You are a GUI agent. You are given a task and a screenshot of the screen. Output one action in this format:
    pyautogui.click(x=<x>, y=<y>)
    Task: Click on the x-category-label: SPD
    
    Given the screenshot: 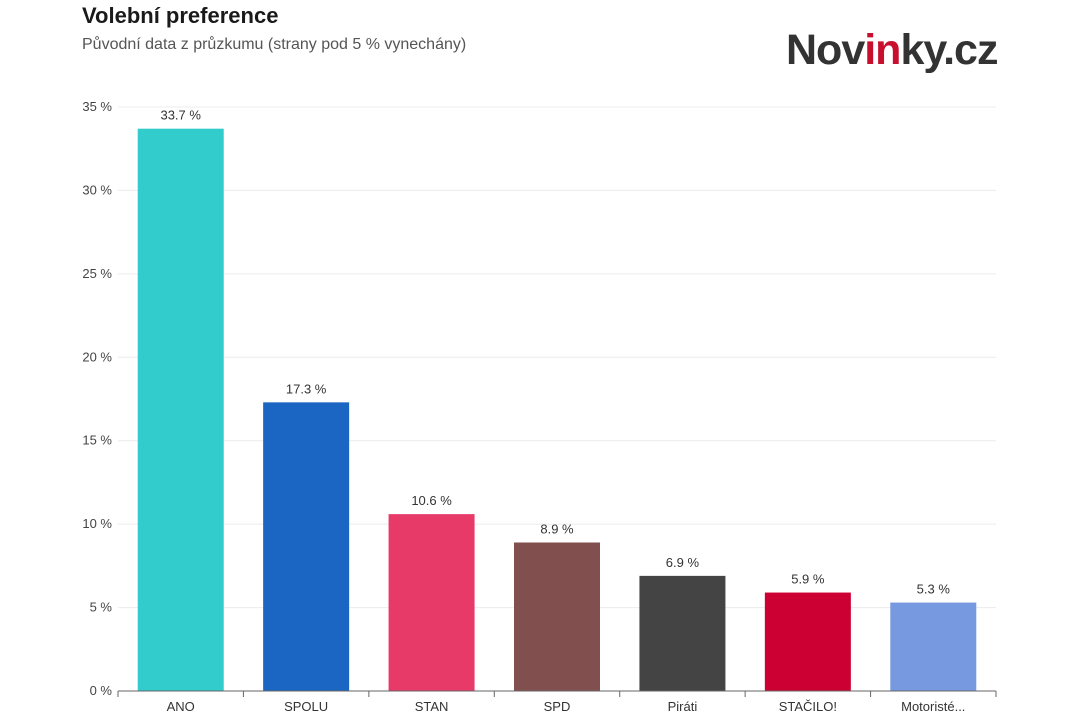 What is the action you would take?
    pyautogui.click(x=557, y=706)
    